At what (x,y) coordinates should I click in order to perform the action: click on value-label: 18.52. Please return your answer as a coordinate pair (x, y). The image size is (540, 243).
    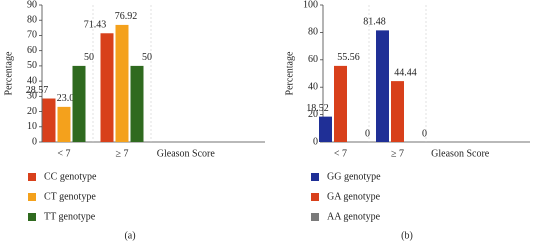
    Looking at the image, I should click on (317, 108).